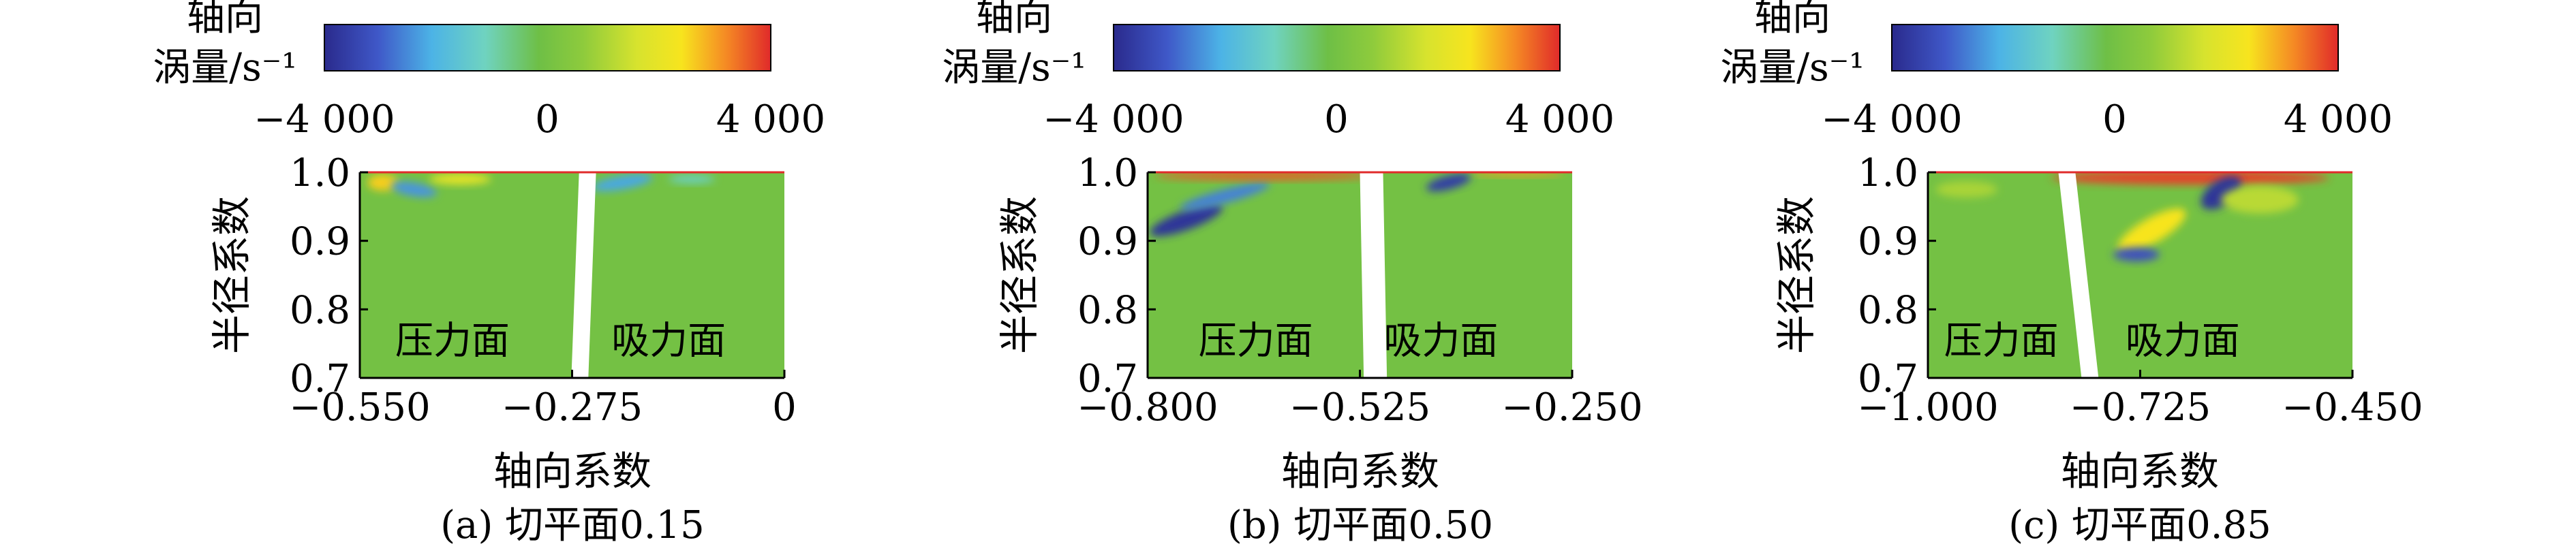 The image size is (2576, 557). Describe the element at coordinates (1147, 407) in the screenshot. I see `x-tick-label: −0.800` at that location.